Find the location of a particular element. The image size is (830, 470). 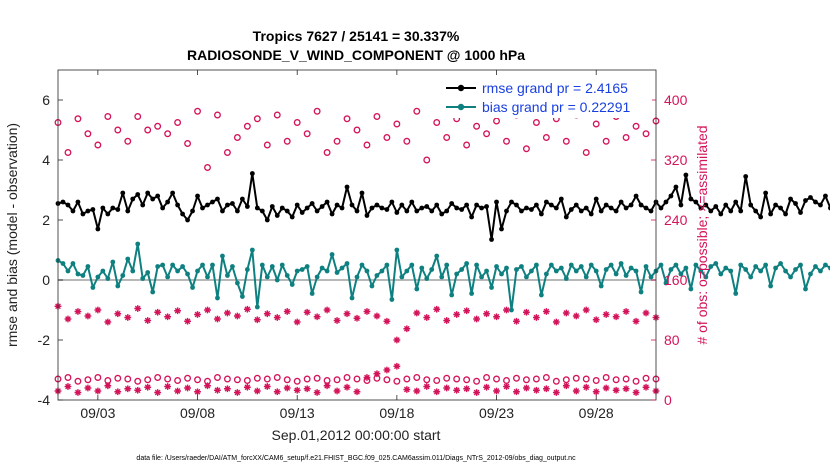

chart-title-line1: Tropics 7627 / 25141 = 30.337% is located at coordinates (356, 36).